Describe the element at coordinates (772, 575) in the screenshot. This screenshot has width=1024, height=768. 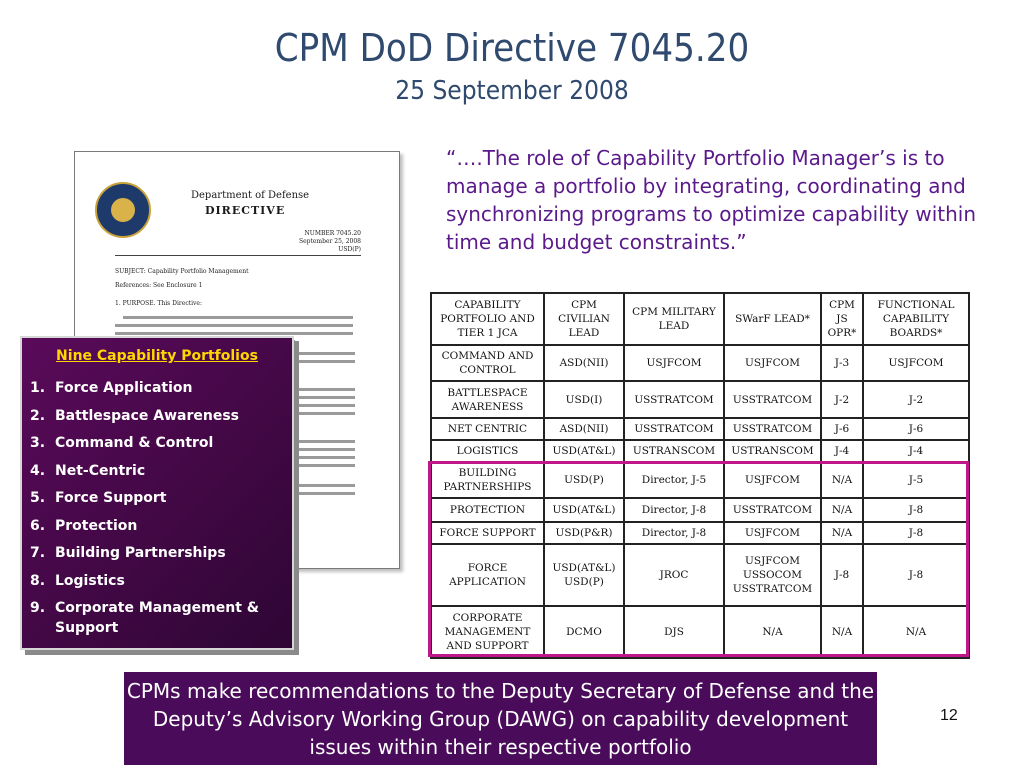
I see `table-cell: USJFCOM USSOCOM USSTRATCOM` at that location.